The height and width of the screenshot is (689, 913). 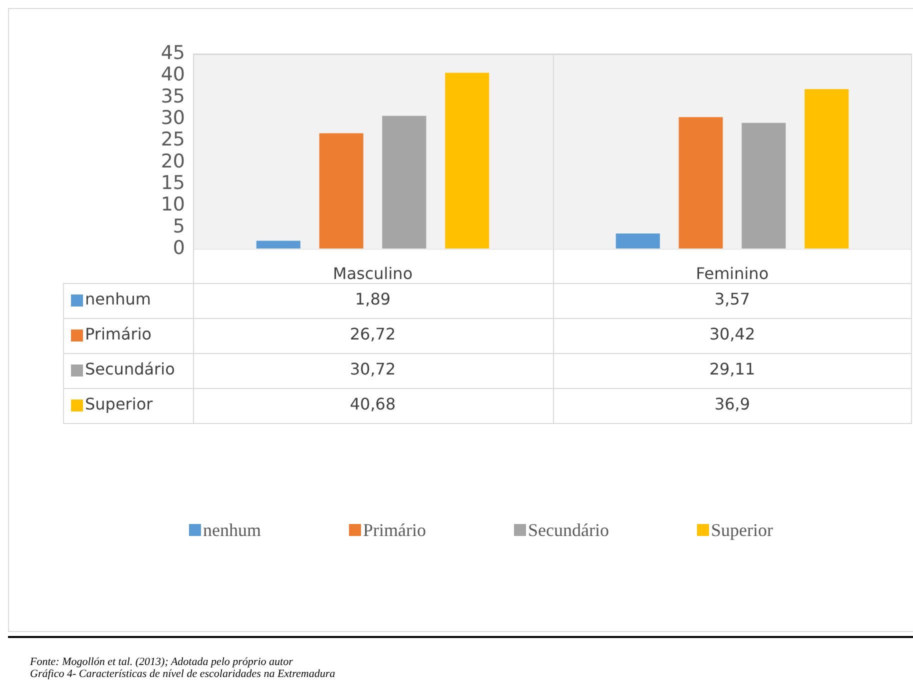 I want to click on data-label: 29,11, so click(x=732, y=369).